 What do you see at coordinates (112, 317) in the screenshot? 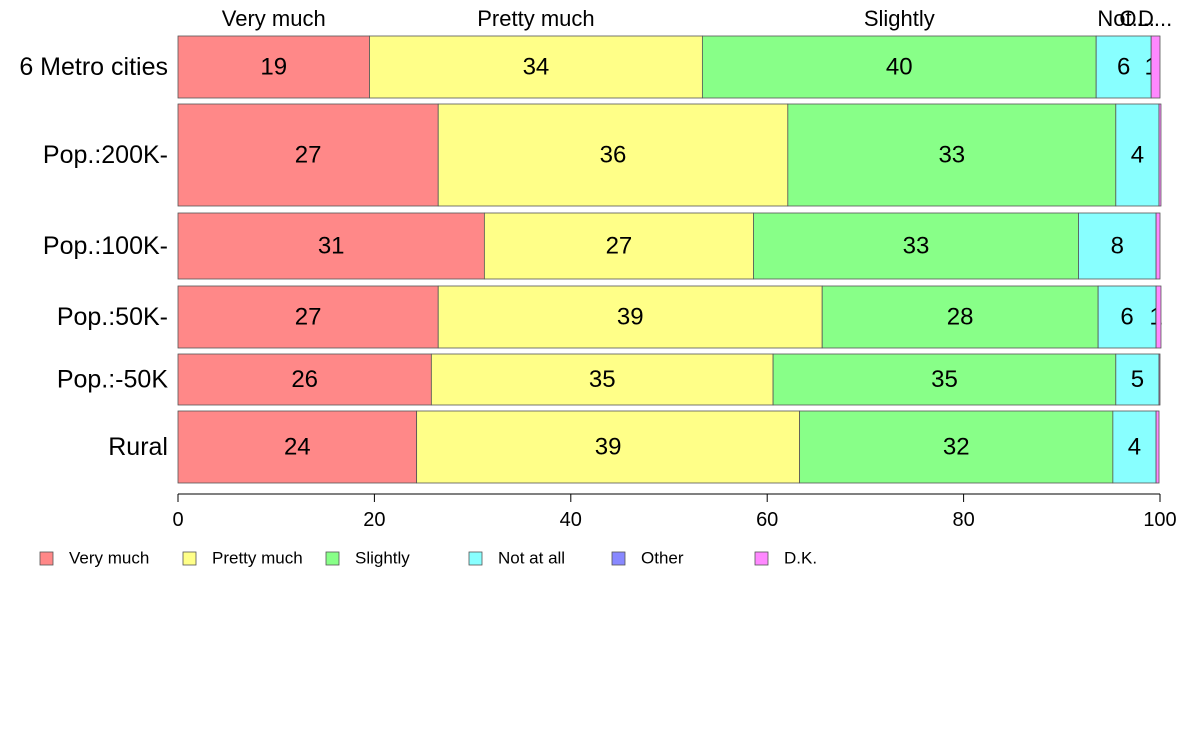
I see `category-label: Pop.:50K-` at bounding box center [112, 317].